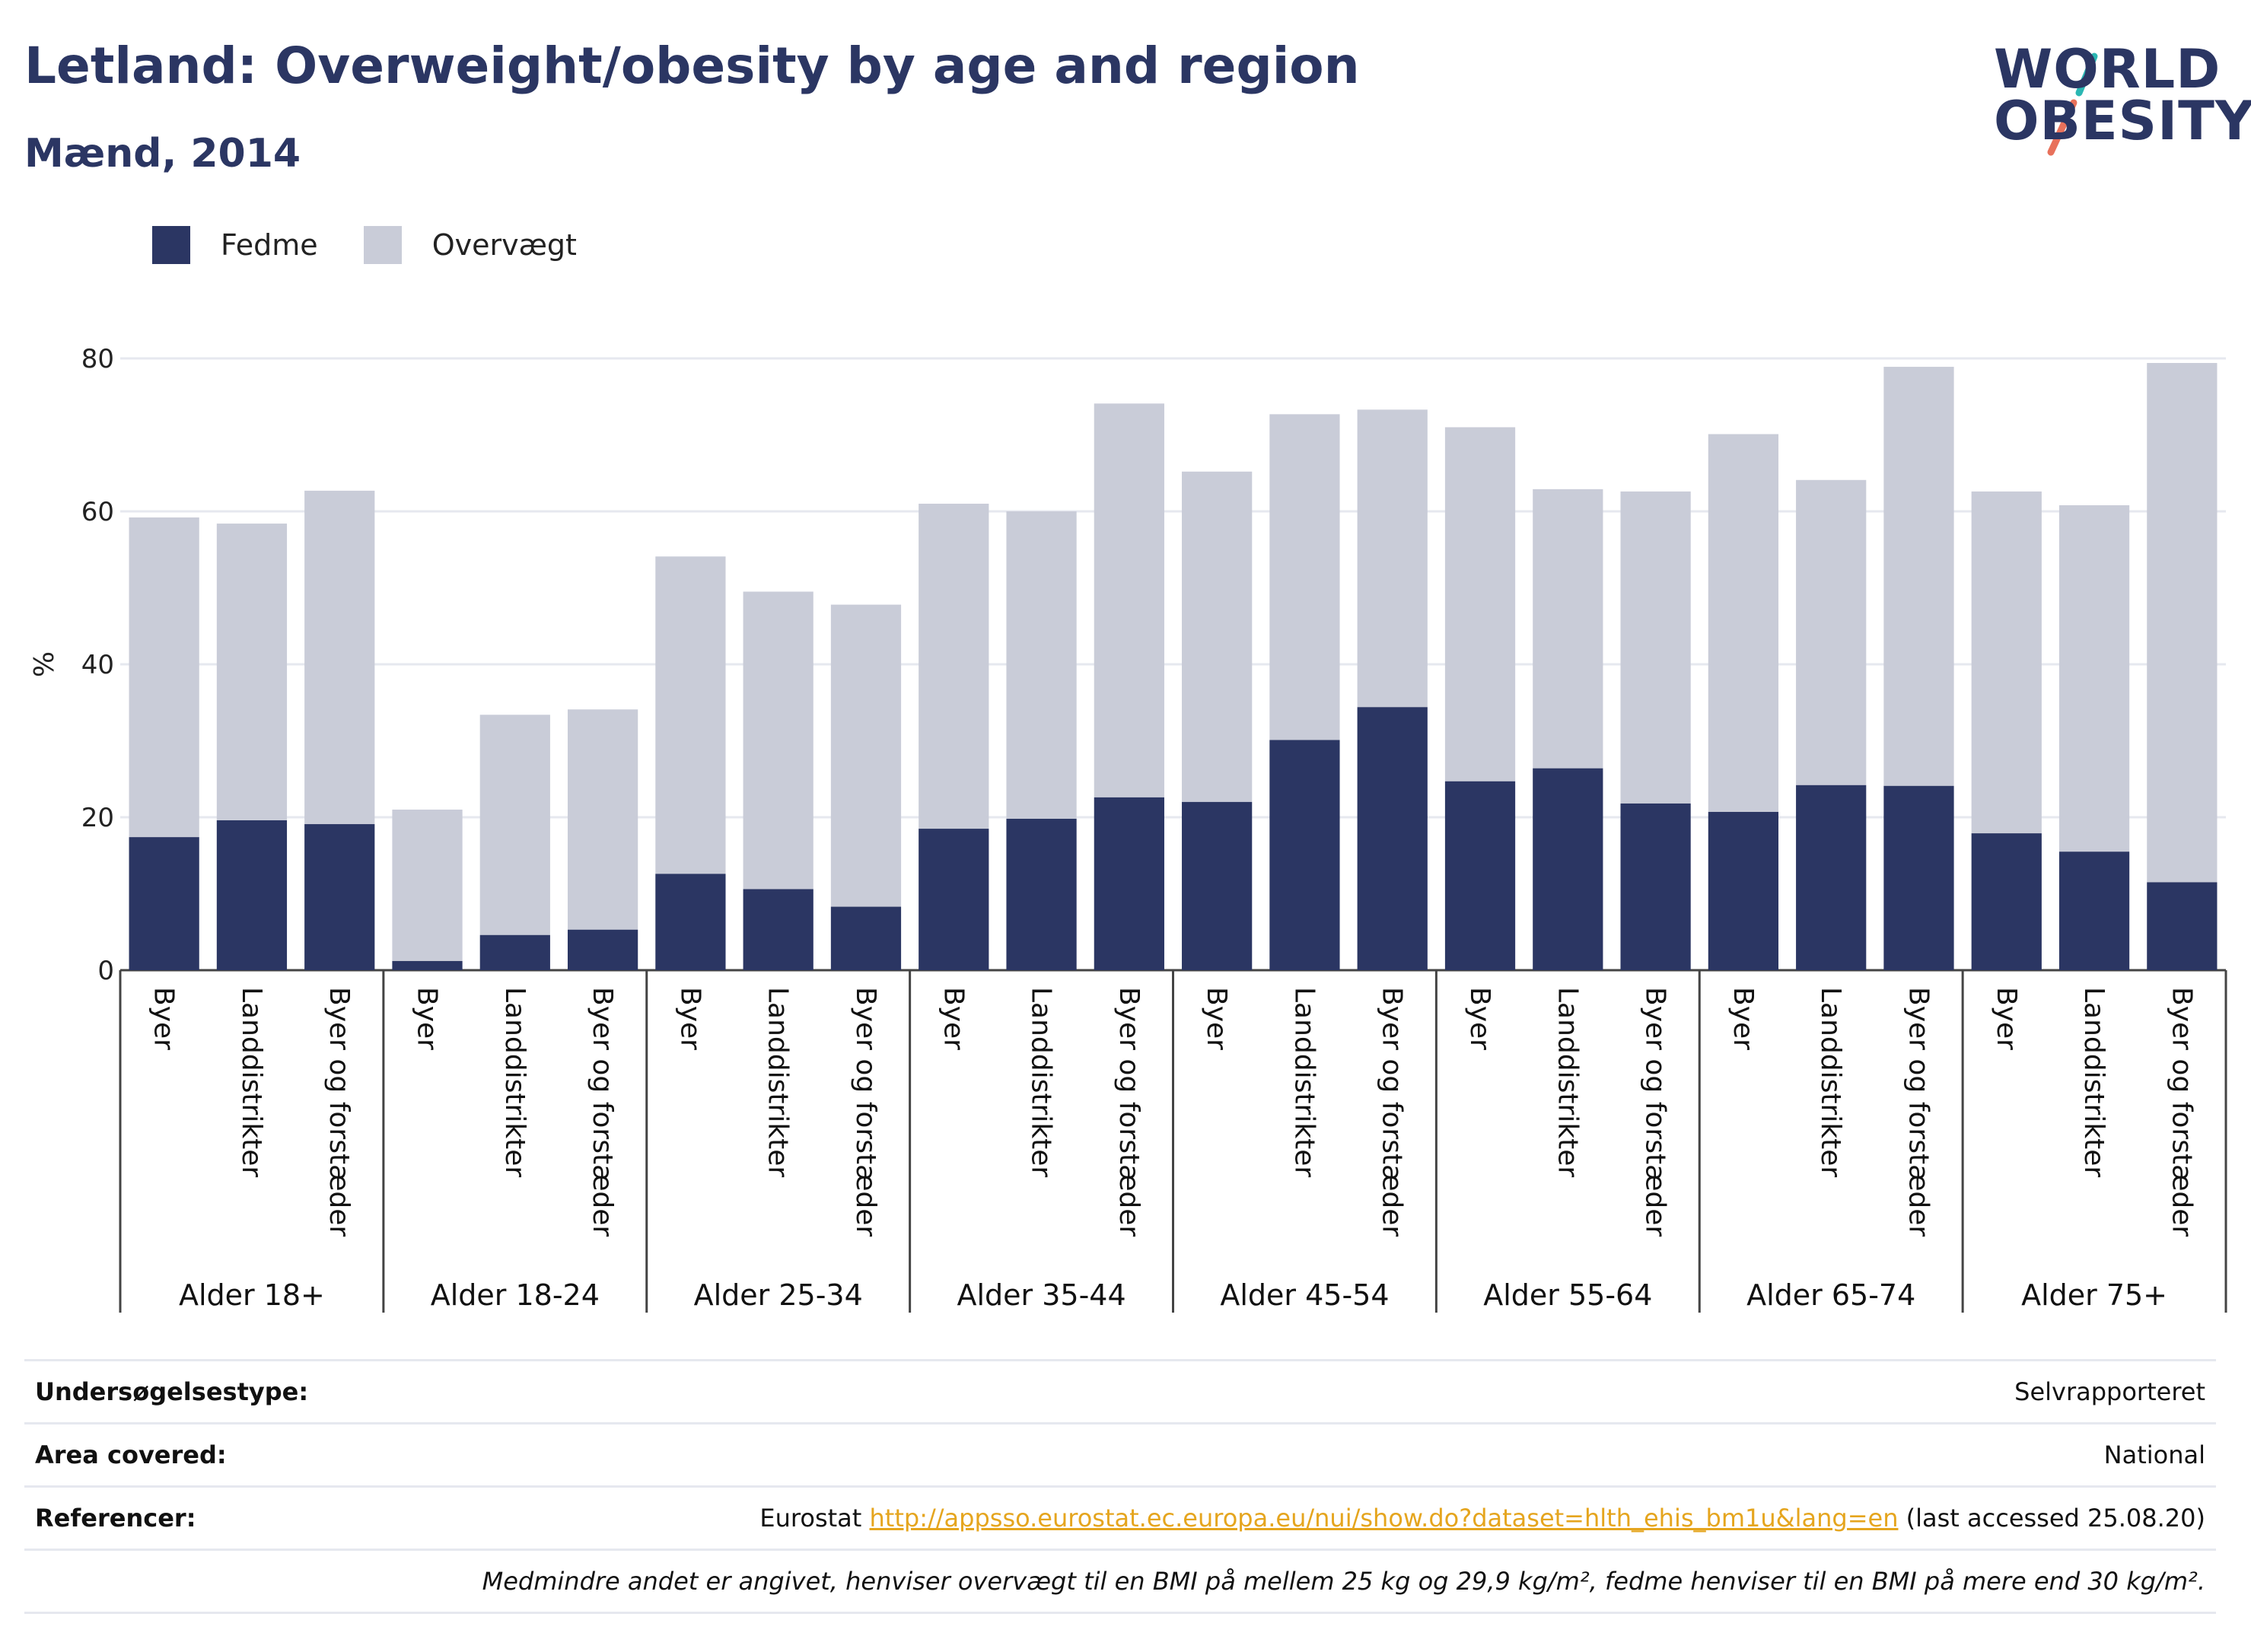 The image size is (2251, 1652). Describe the element at coordinates (269, 245) in the screenshot. I see `legend-label-fedme: Fedme` at that location.